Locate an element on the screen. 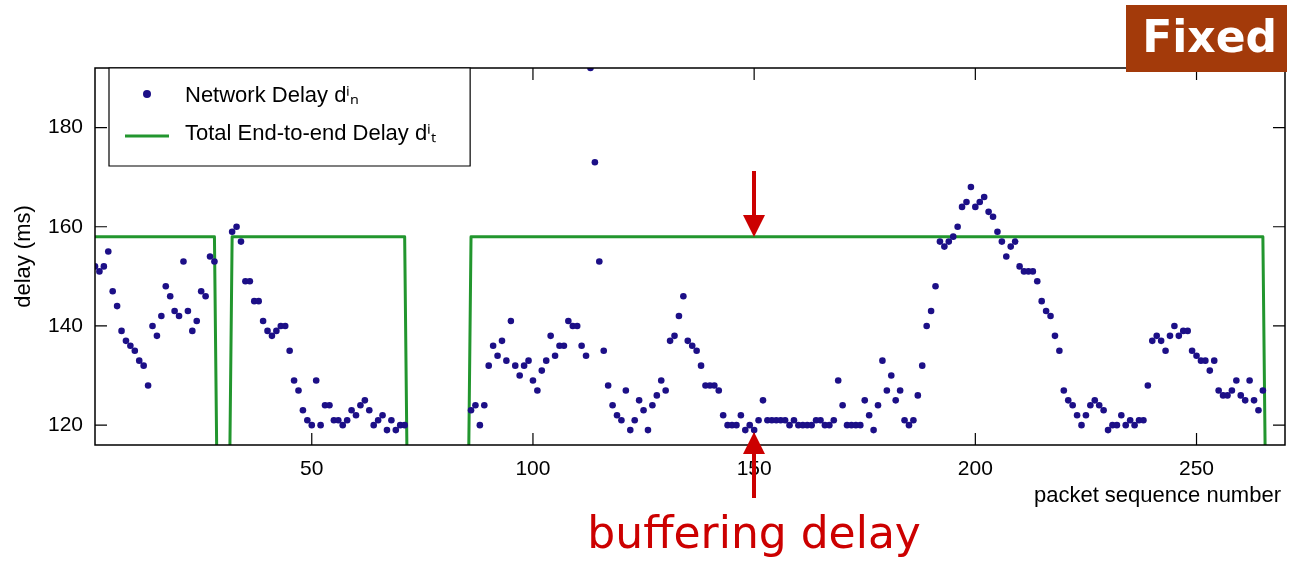 This screenshot has height=562, width=1291. text: Fixed is located at coordinates (1206, 38).